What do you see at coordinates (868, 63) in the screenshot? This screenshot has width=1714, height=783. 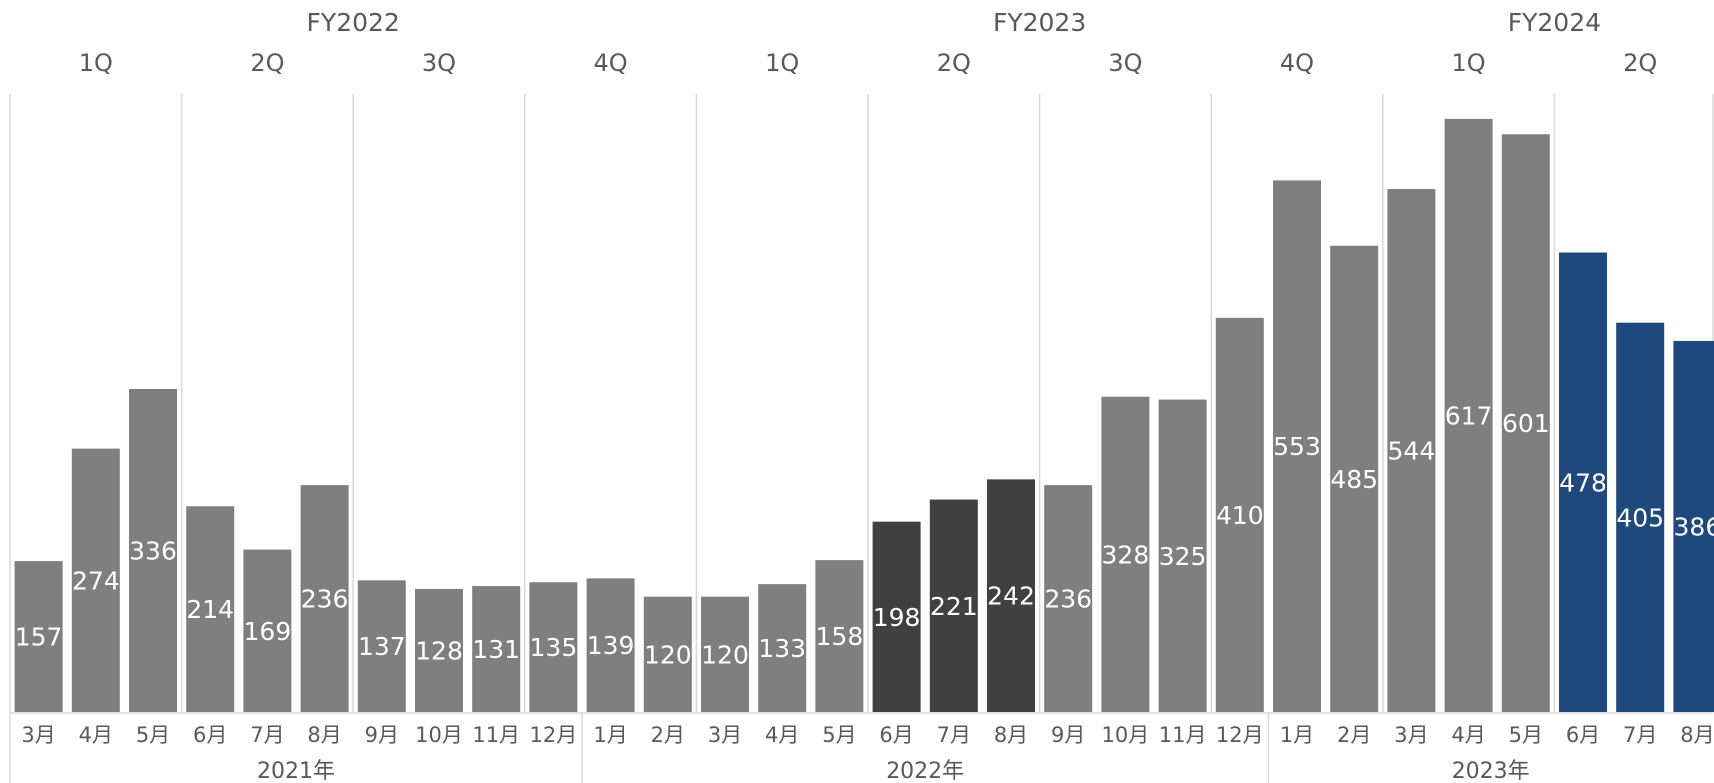 I see `quarter-labels: 1Q 2Q 3Q 4Q 1Q 2Q 3Q 4Q 1Q 2Q` at bounding box center [868, 63].